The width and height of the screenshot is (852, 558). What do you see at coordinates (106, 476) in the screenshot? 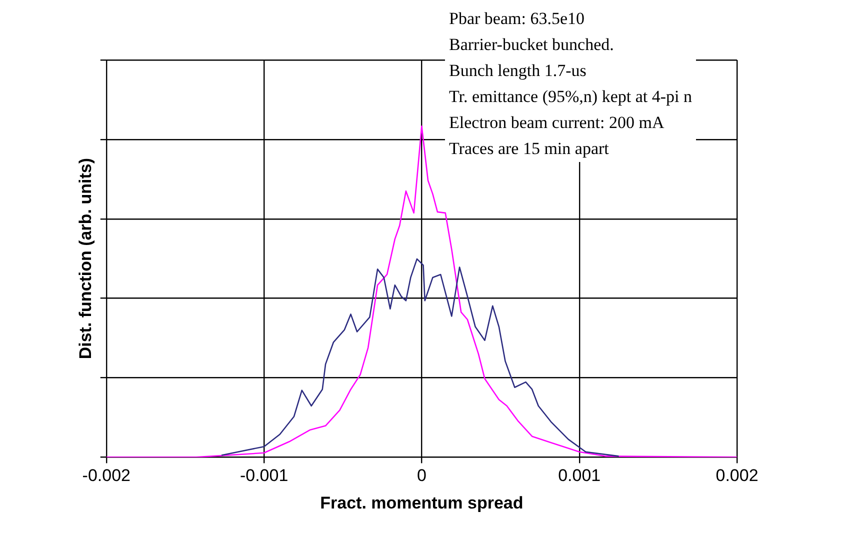
I see `x-tick-label: -0.002` at bounding box center [106, 476].